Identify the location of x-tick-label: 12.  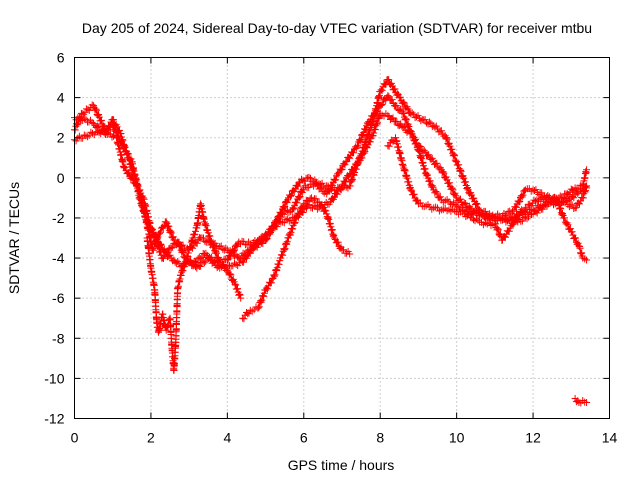
(533, 438).